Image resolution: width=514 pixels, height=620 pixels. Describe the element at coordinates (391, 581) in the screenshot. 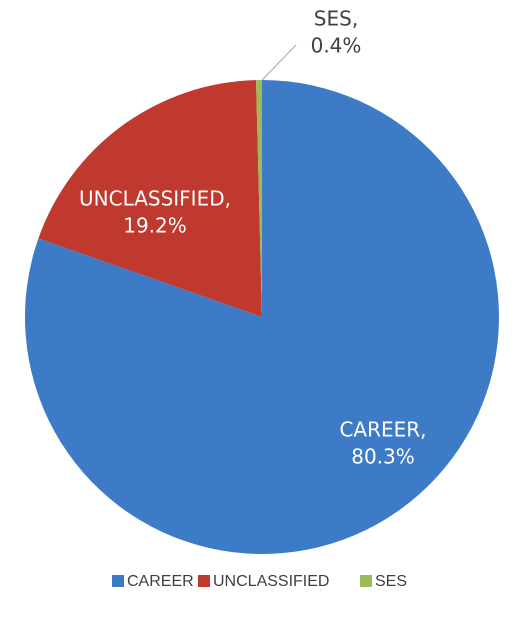

I see `legend-label: SES` at that location.